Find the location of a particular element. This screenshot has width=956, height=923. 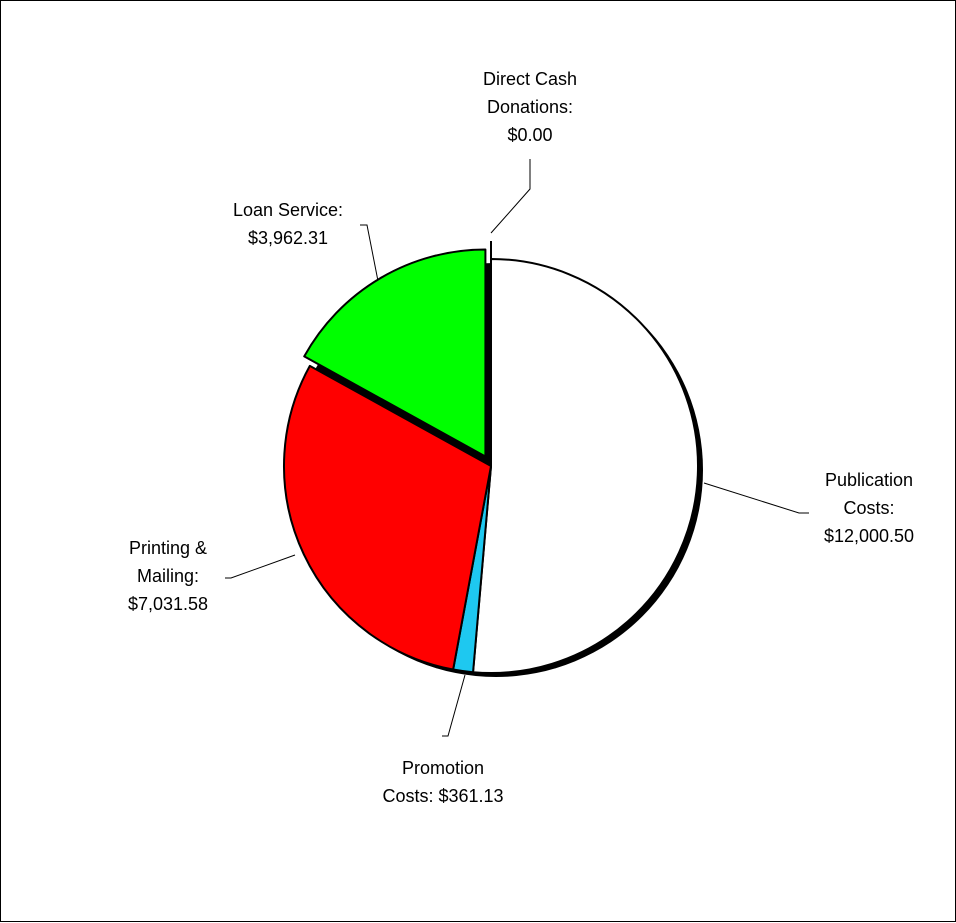

slice-label-promotion-costs: Promotion Costs: $361.13 is located at coordinates (442, 782).